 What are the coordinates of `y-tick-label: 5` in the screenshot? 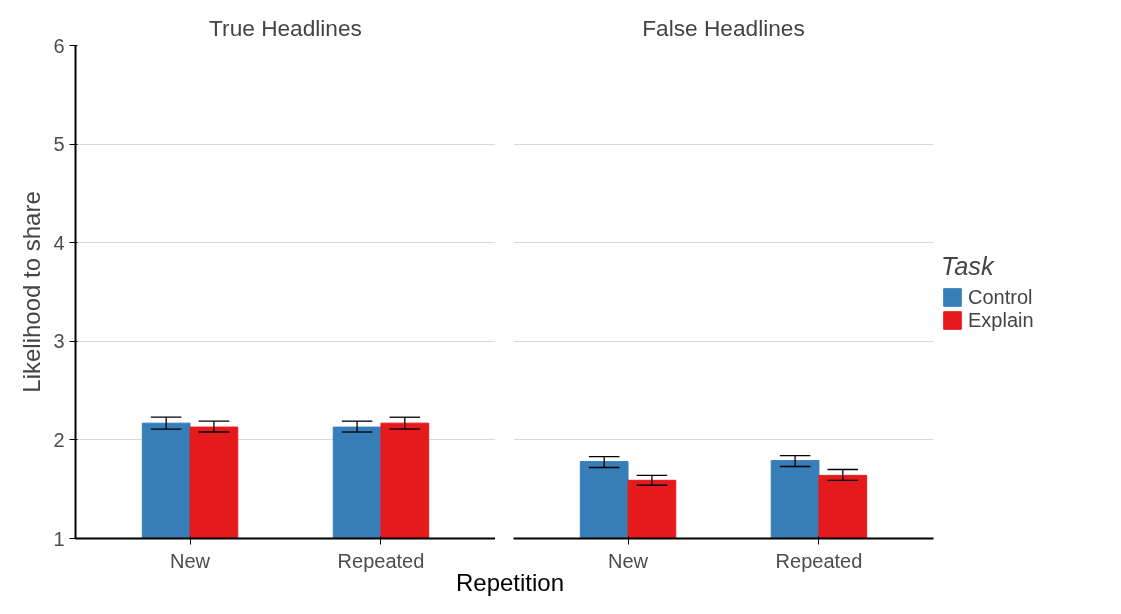 It's located at (59, 144).